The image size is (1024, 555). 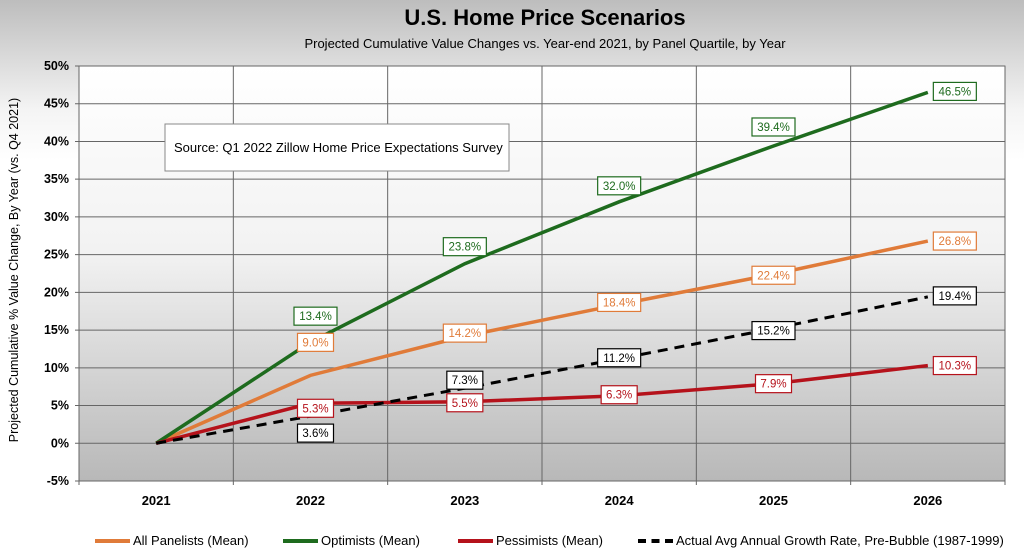 I want to click on data-label: 32.0%, so click(x=619, y=187).